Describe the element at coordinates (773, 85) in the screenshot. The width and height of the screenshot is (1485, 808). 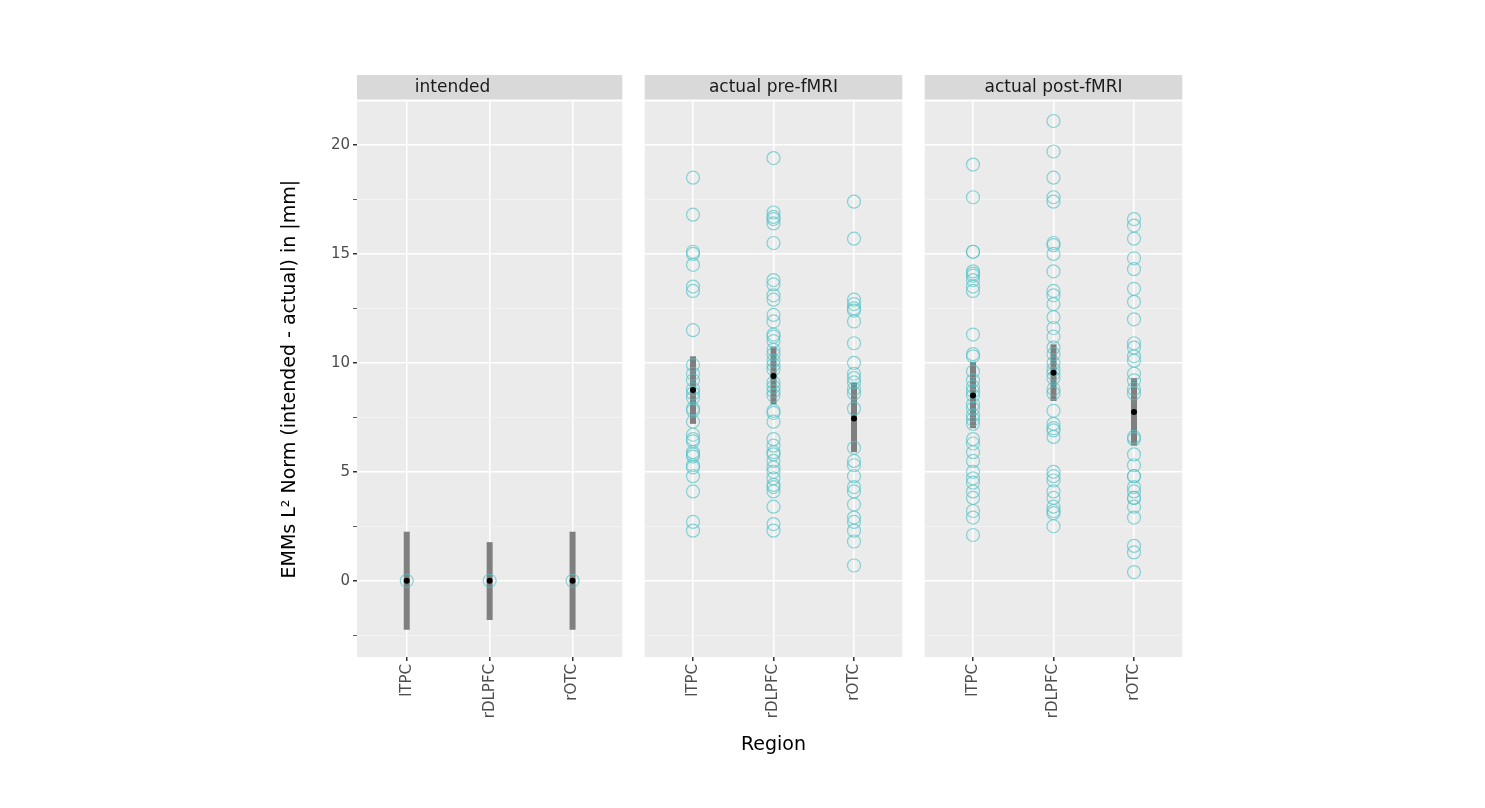
I see `chart-title: actual pre-fMRI` at that location.